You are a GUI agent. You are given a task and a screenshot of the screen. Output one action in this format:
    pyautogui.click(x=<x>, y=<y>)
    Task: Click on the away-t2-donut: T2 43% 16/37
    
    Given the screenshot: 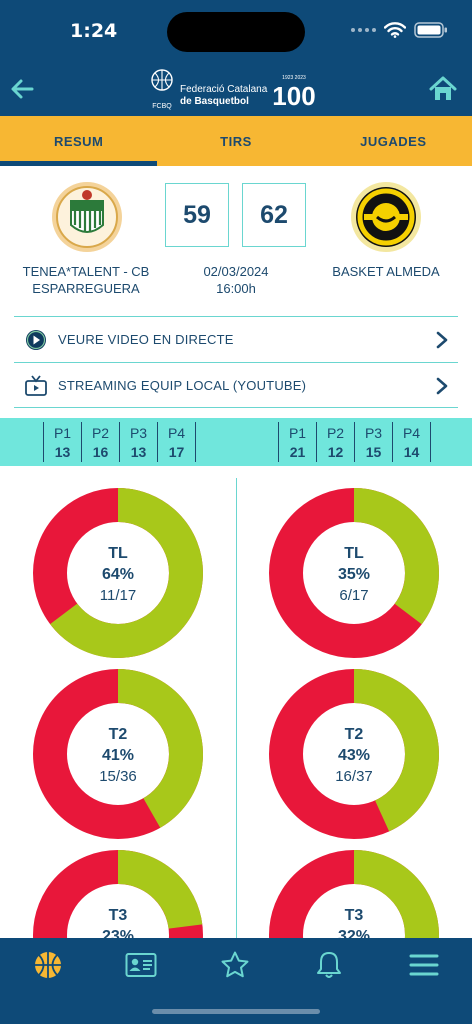 What is the action you would take?
    pyautogui.click(x=354, y=754)
    